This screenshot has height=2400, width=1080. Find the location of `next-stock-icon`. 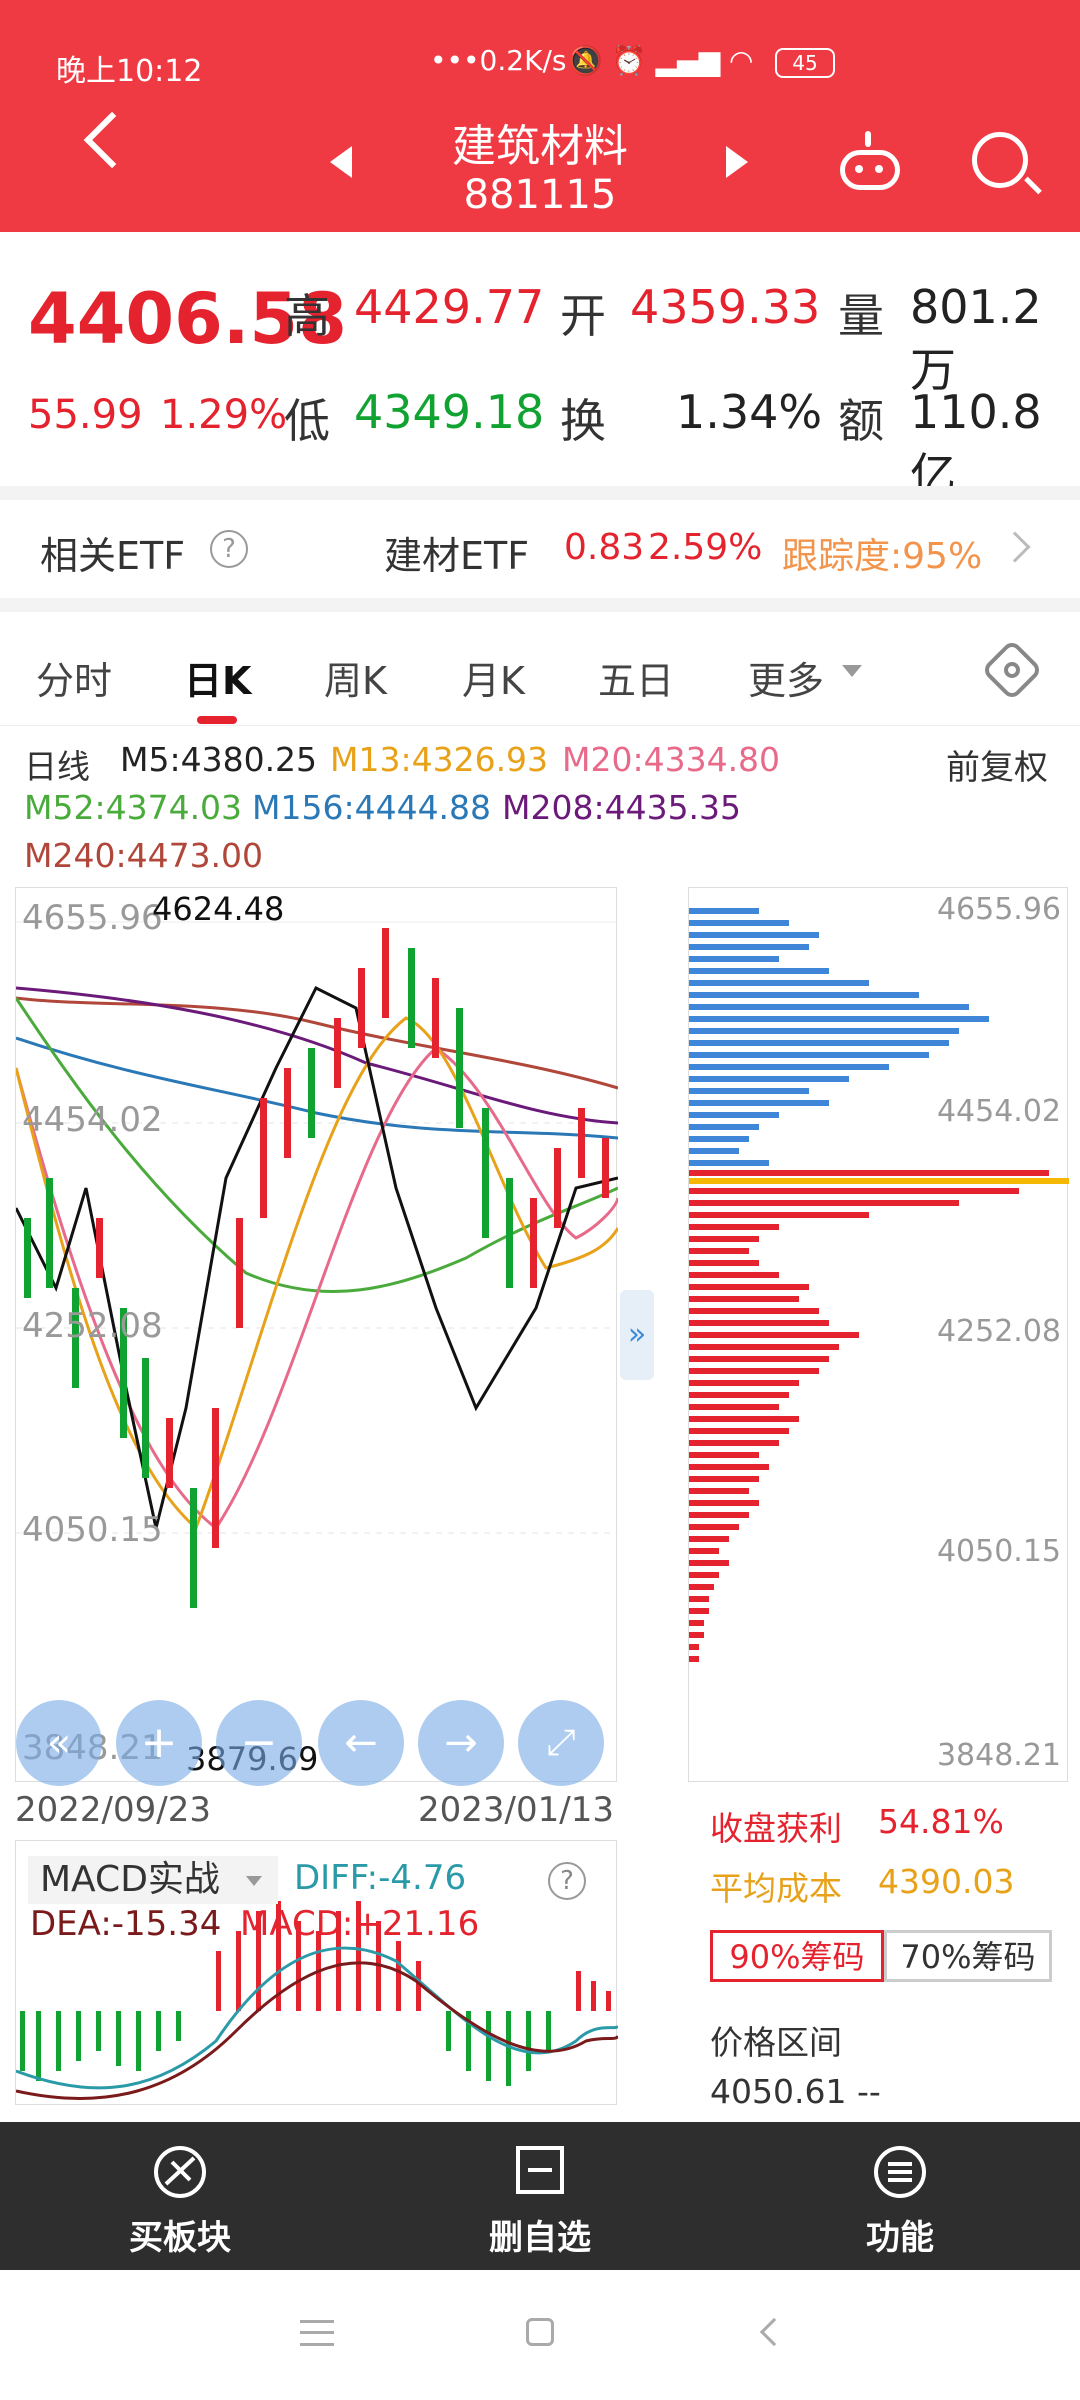

next-stock-icon is located at coordinates (737, 162).